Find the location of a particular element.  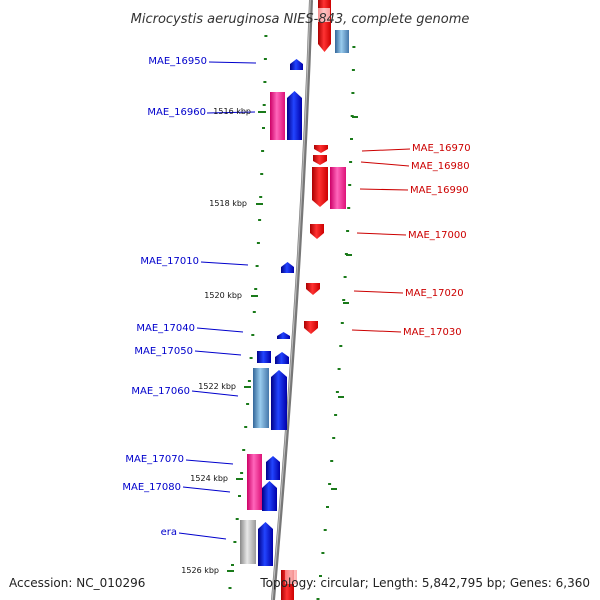

accession-text: Accession: NC_010296 is located at coordinates (77, 583).